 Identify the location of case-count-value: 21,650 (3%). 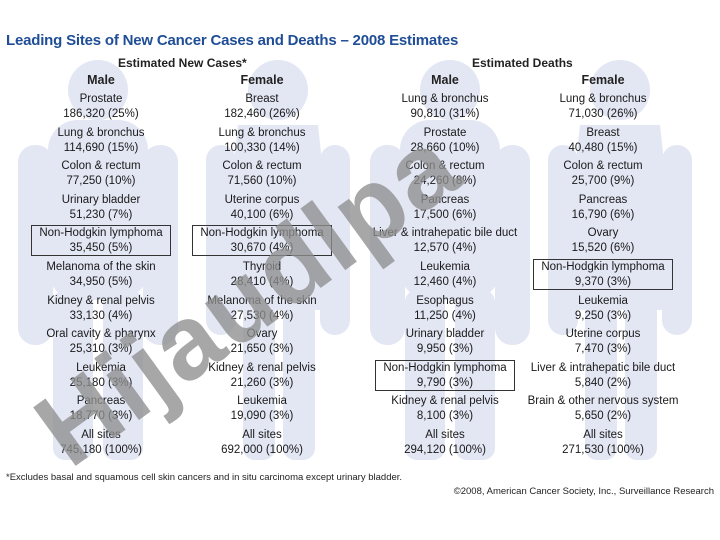
(262, 349).